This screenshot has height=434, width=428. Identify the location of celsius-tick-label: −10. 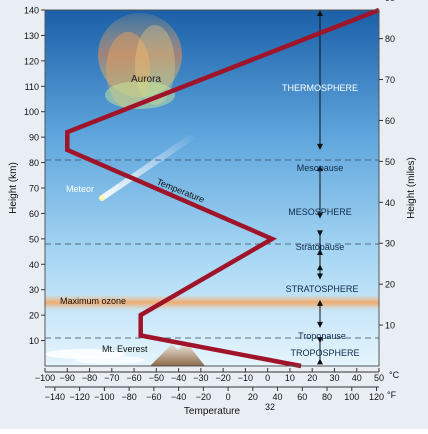
(245, 378).